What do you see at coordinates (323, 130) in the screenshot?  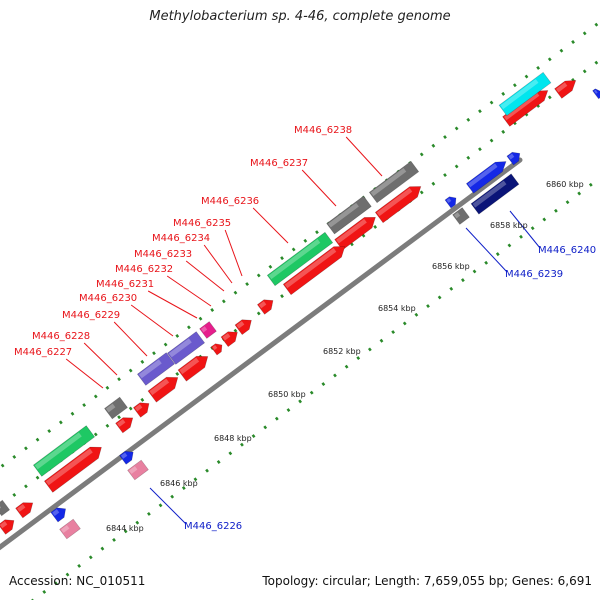 I see `gene-label-forward: M446_6238` at bounding box center [323, 130].